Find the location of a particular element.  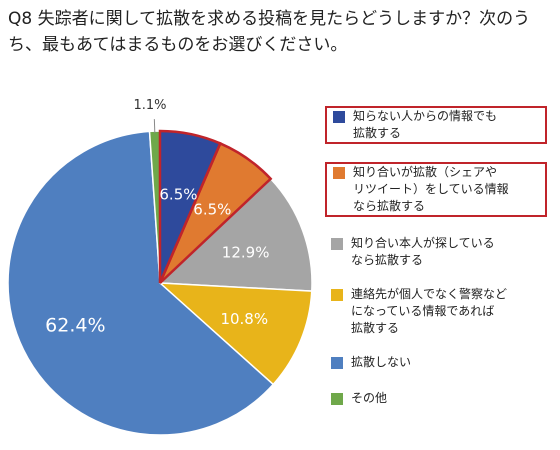

pie-value-label: 10.8% is located at coordinates (244, 319).